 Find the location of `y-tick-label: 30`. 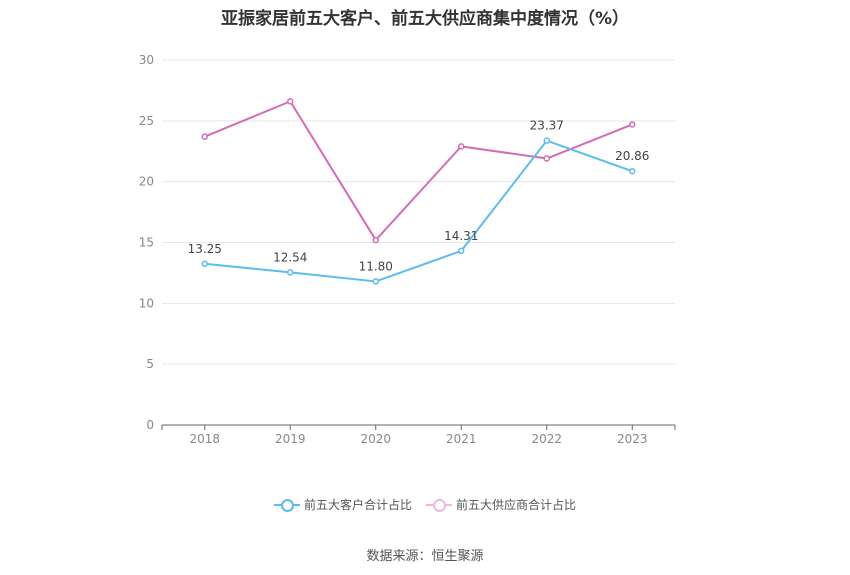

y-tick-label: 30 is located at coordinates (146, 60).